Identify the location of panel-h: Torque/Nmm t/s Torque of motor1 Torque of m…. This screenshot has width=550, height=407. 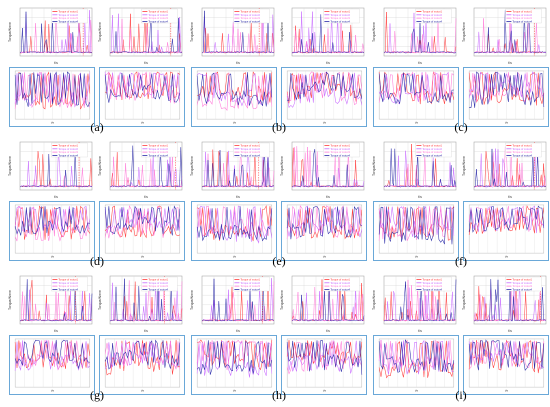
(279, 336).